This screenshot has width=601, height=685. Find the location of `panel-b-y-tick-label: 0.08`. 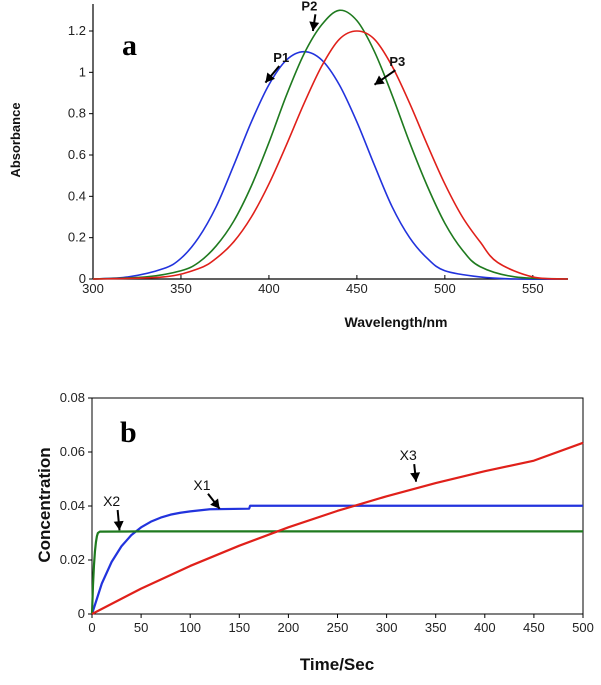

panel-b-y-tick-label: 0.08 is located at coordinates (72, 397).